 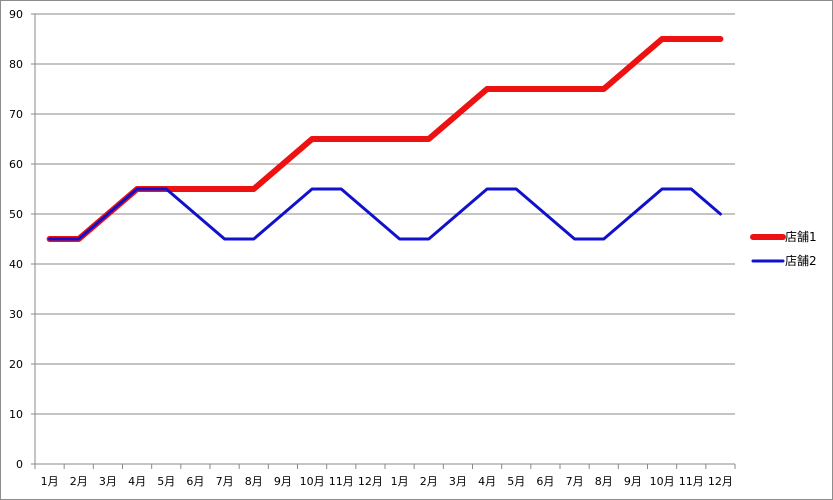 What do you see at coordinates (783, 249) in the screenshot?
I see `legend: 店舗1 店舗2` at bounding box center [783, 249].